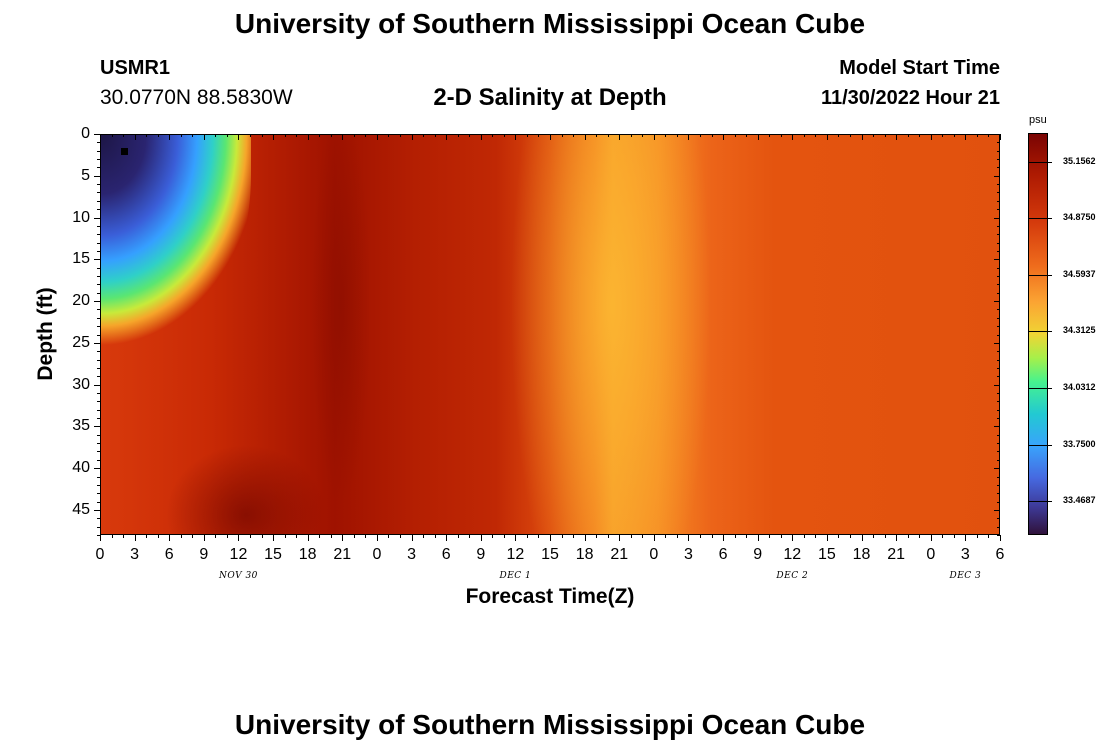 The width and height of the screenshot is (1100, 750). What do you see at coordinates (238, 576) in the screenshot?
I see `date-label: NOV 30` at bounding box center [238, 576].